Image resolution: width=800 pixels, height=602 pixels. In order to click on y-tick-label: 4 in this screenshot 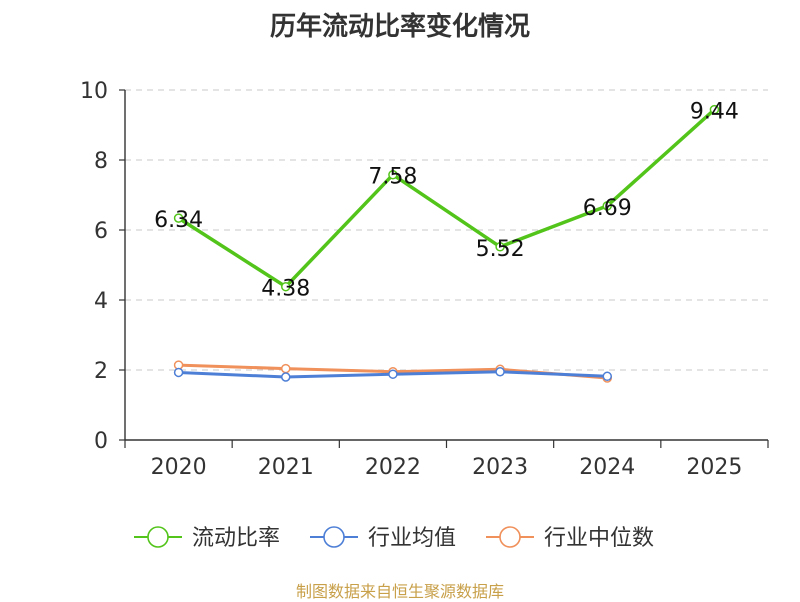, I will do `click(101, 301)`.